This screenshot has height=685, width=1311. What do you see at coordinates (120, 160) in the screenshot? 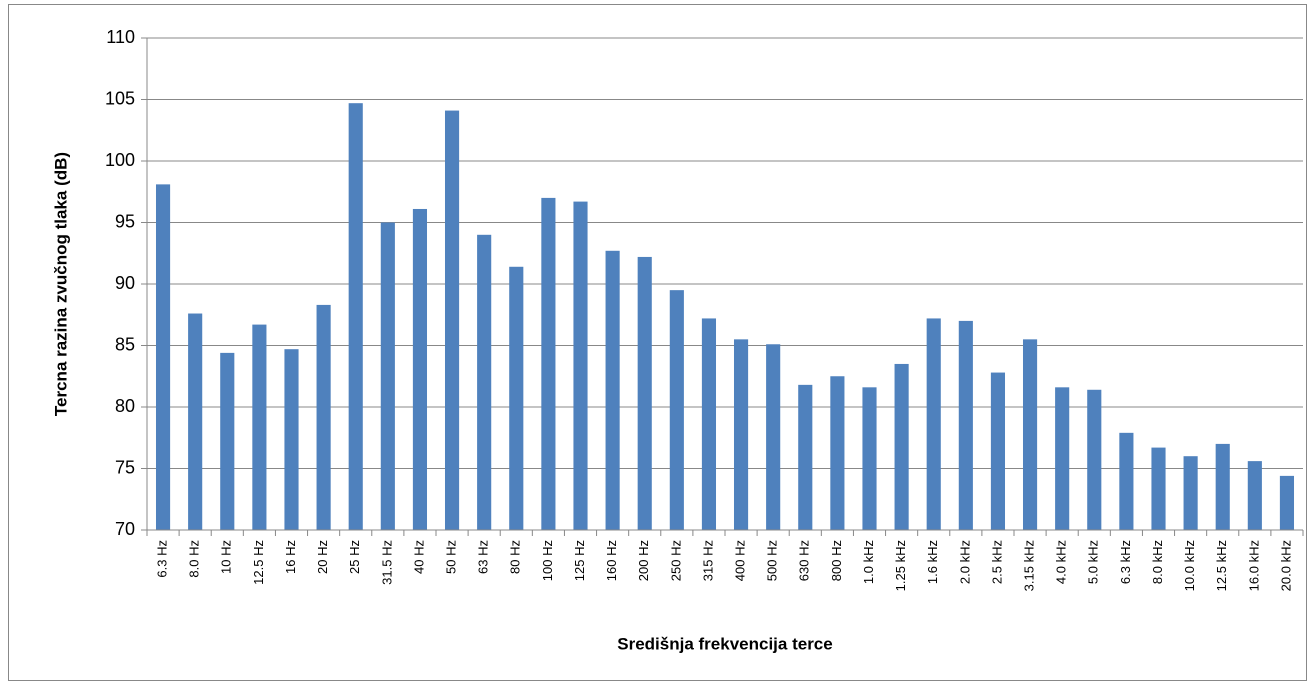
I see `y-tick-label: 100` at bounding box center [120, 160].